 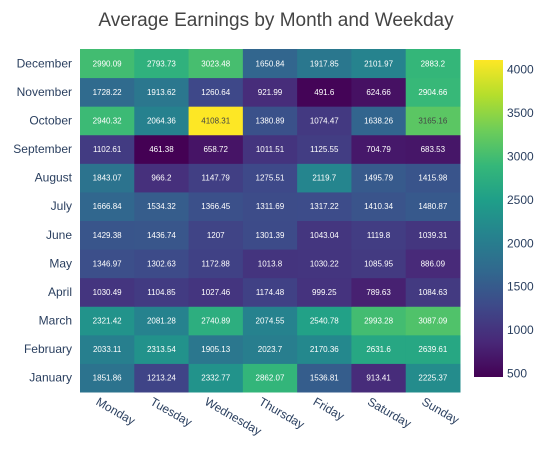 I want to click on cell-value-label: 3087.09, so click(x=432, y=321).